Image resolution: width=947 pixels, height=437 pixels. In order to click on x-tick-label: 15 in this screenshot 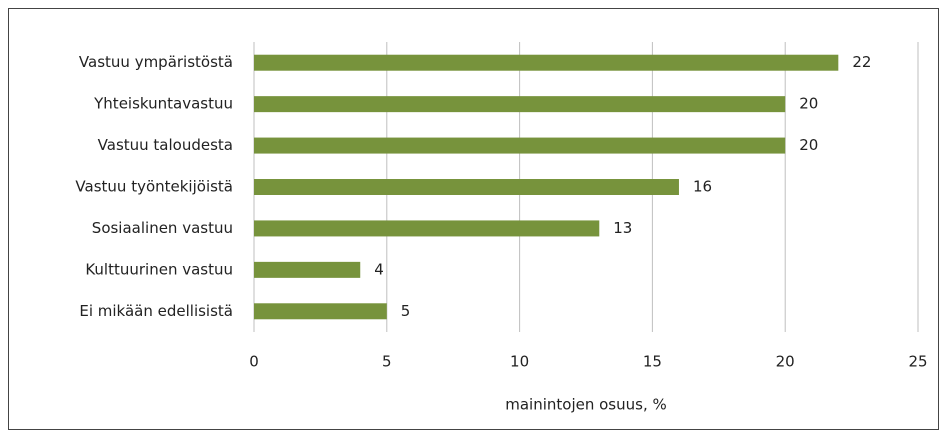, I will do `click(652, 362)`.